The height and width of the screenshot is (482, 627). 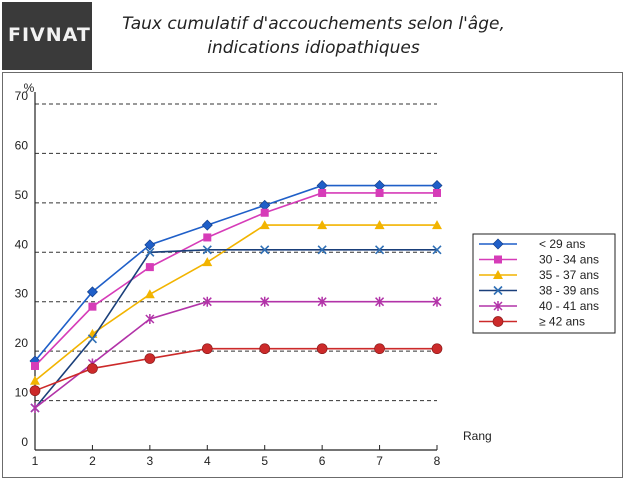 I want to click on x-tick-label-2: 2, so click(x=92, y=461).